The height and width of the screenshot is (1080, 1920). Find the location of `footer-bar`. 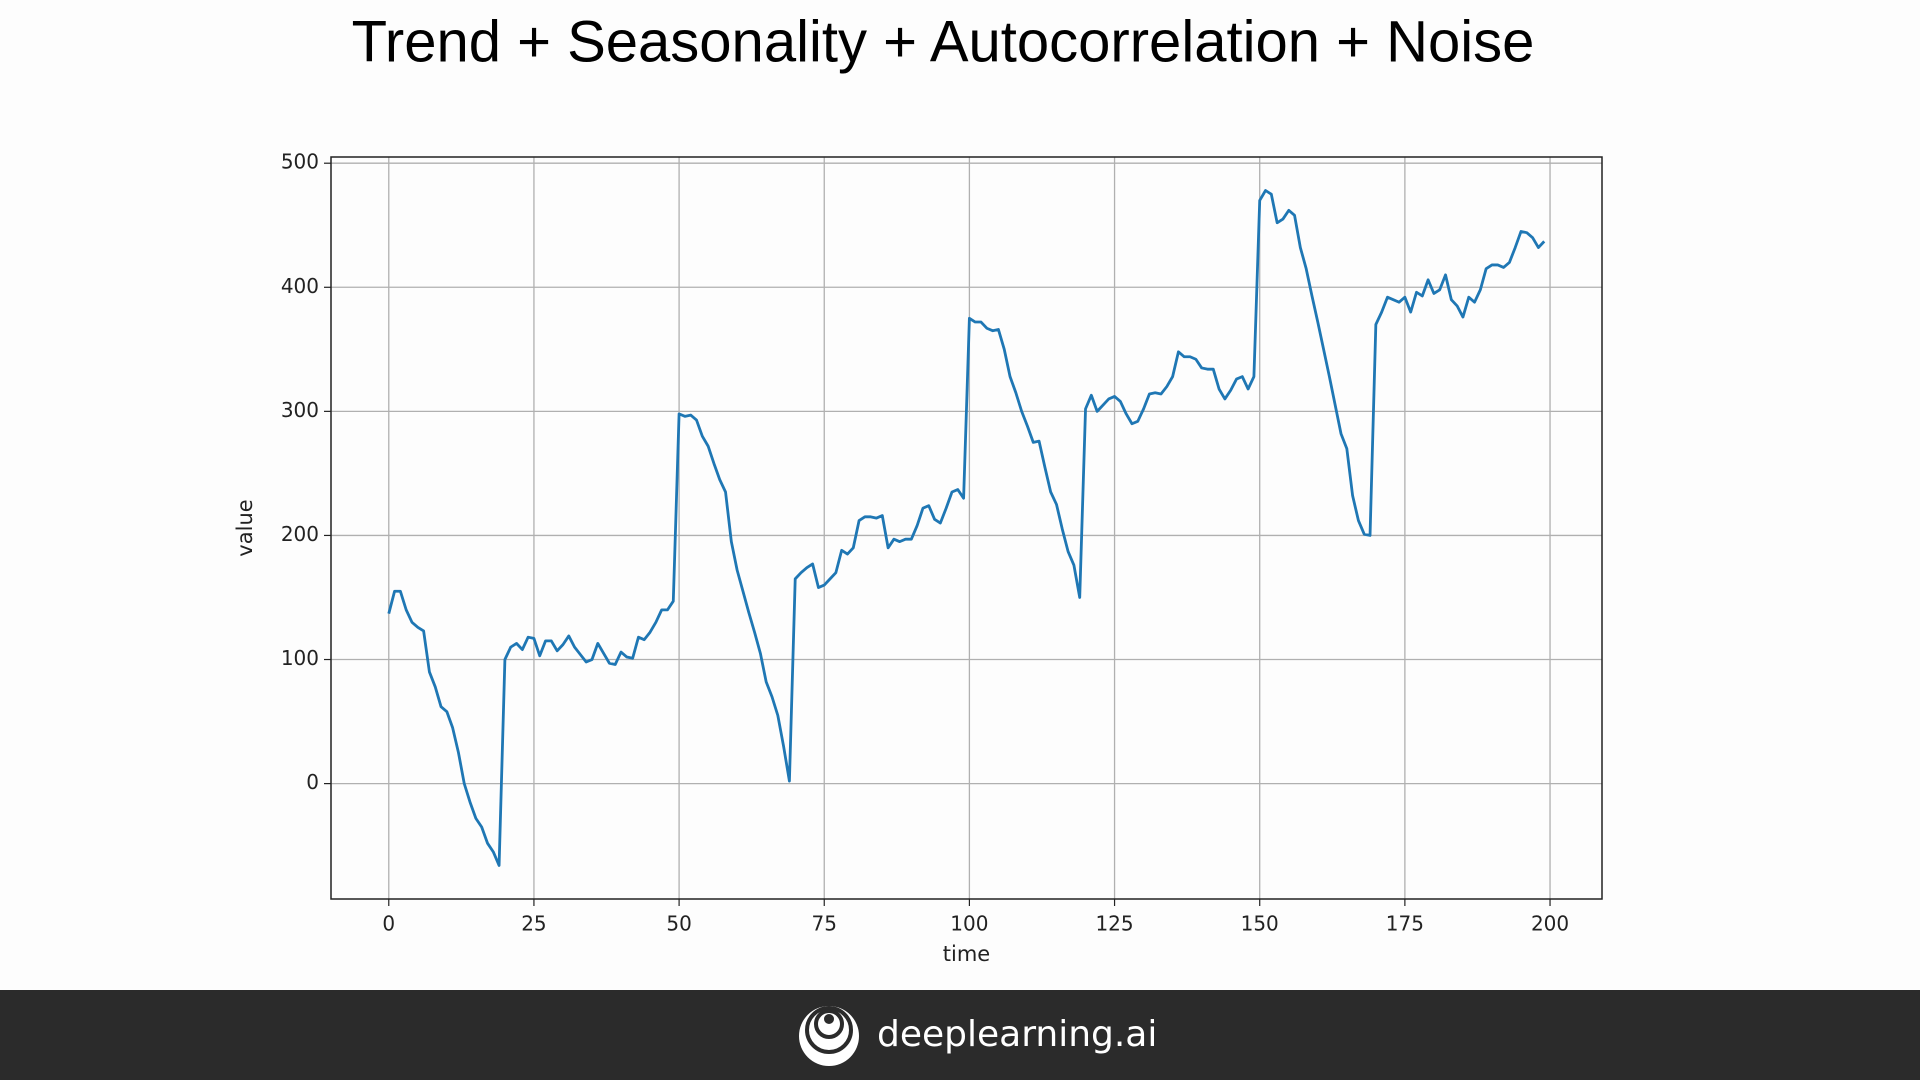

footer-bar is located at coordinates (960, 1035).